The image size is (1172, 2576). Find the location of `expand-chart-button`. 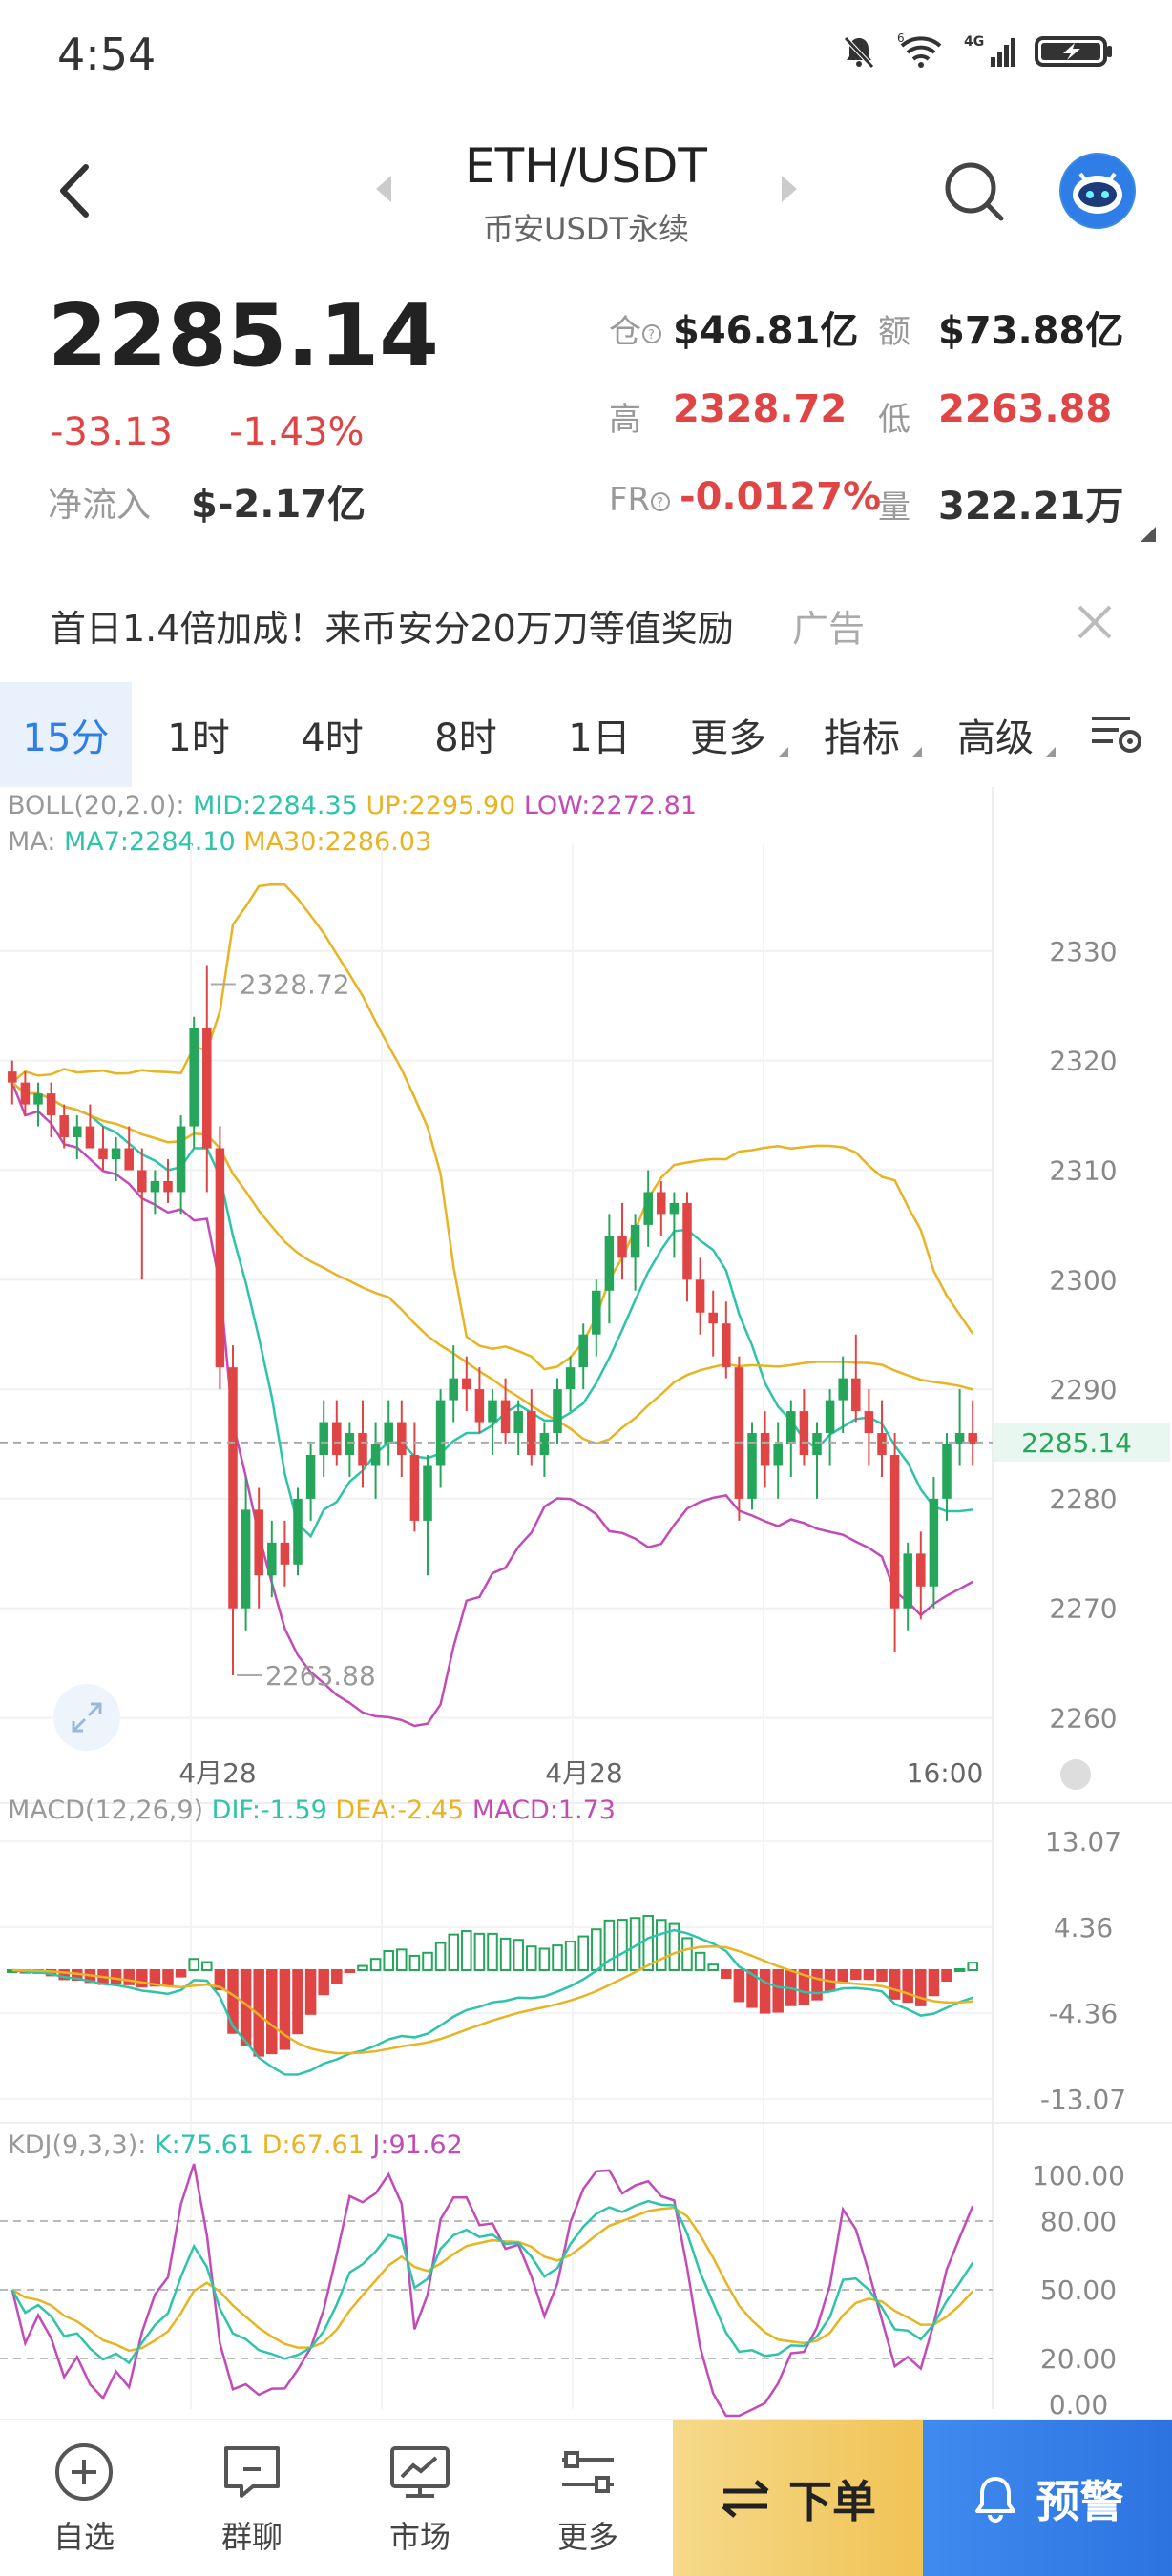

expand-chart-button is located at coordinates (86, 1717).